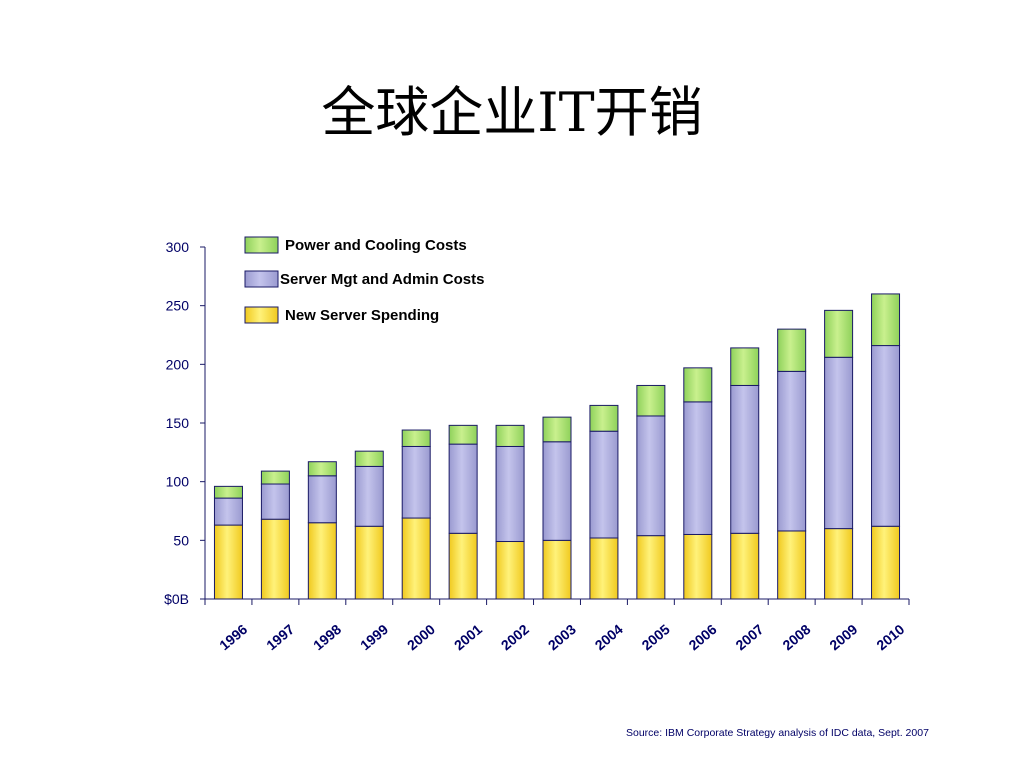  Describe the element at coordinates (176, 599) in the screenshot. I see `y-tick-label: $0B` at that location.